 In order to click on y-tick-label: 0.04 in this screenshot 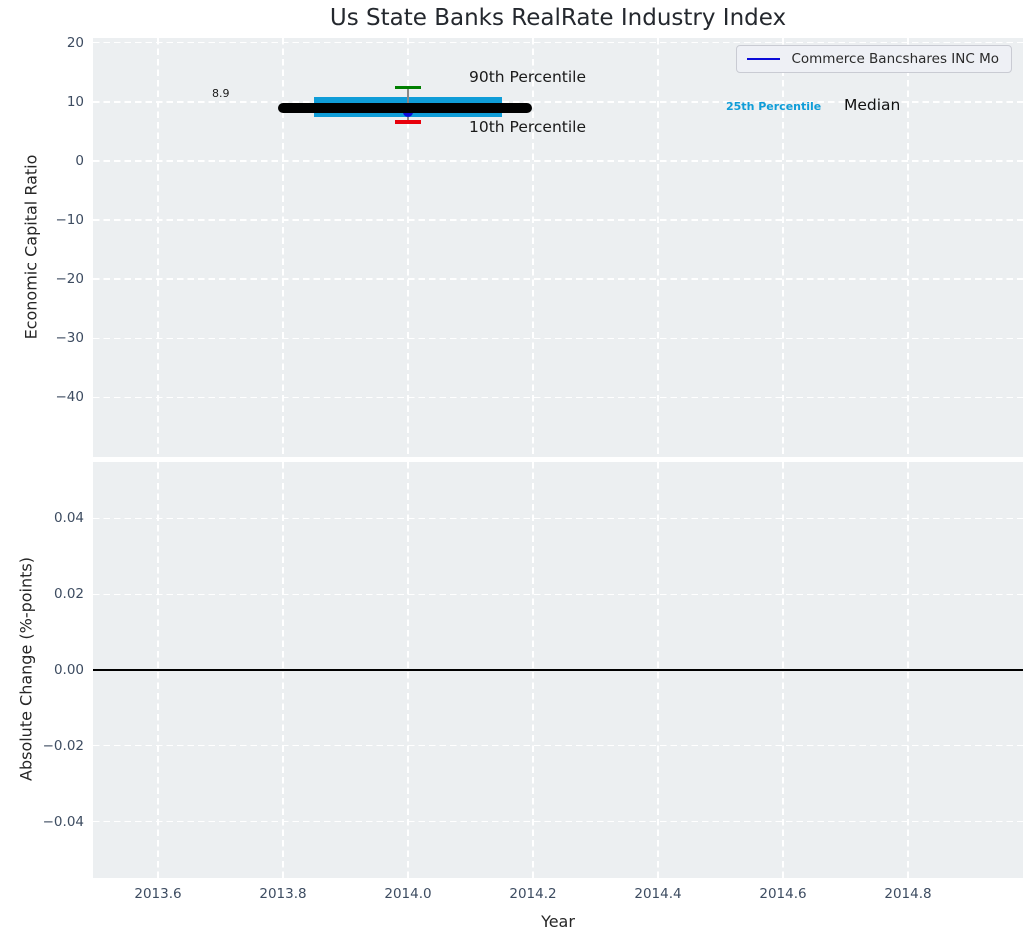, I will do `click(68, 518)`.